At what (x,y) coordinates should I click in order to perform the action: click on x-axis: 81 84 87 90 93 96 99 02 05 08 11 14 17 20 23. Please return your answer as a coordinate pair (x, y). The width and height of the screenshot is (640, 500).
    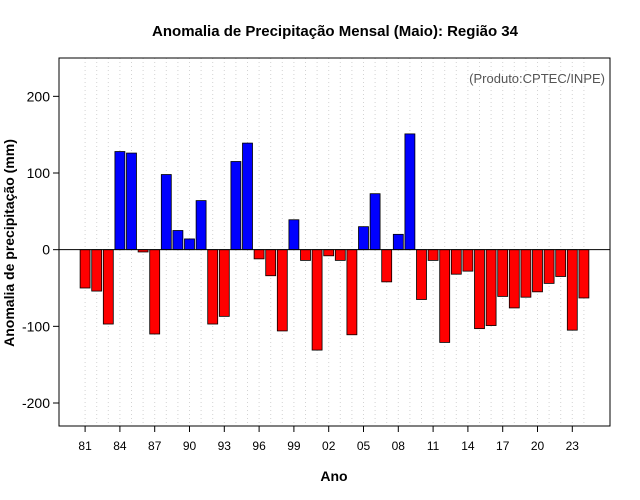
    Looking at the image, I should click on (328, 439).